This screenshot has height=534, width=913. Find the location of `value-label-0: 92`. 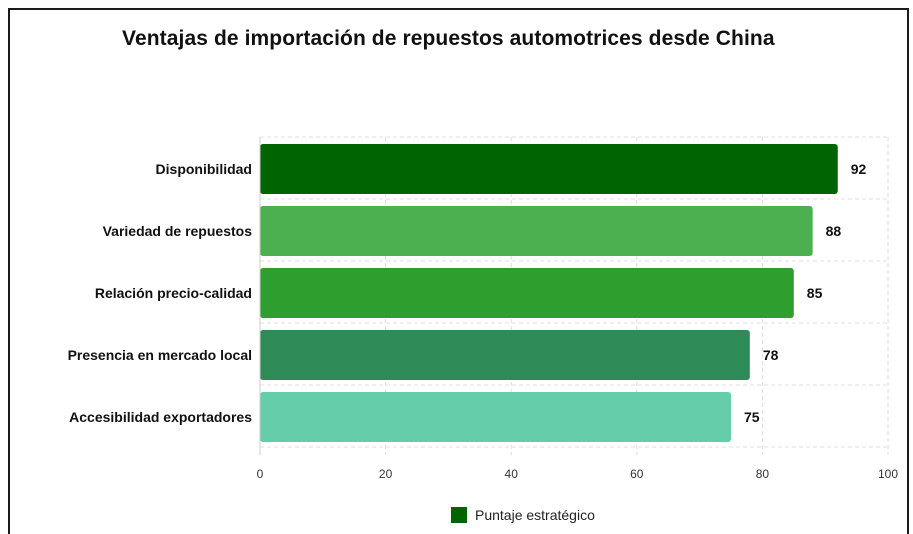

value-label-0: 92 is located at coordinates (859, 169).